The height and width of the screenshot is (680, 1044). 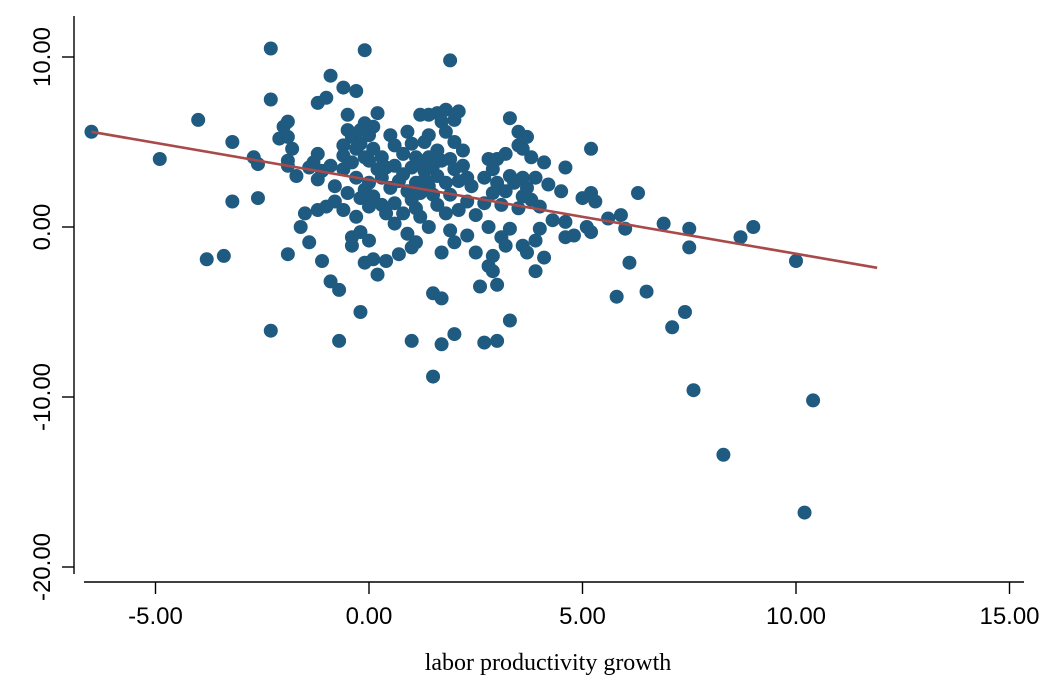 What do you see at coordinates (548, 663) in the screenshot?
I see `x-axis-title: labor productivity growth` at bounding box center [548, 663].